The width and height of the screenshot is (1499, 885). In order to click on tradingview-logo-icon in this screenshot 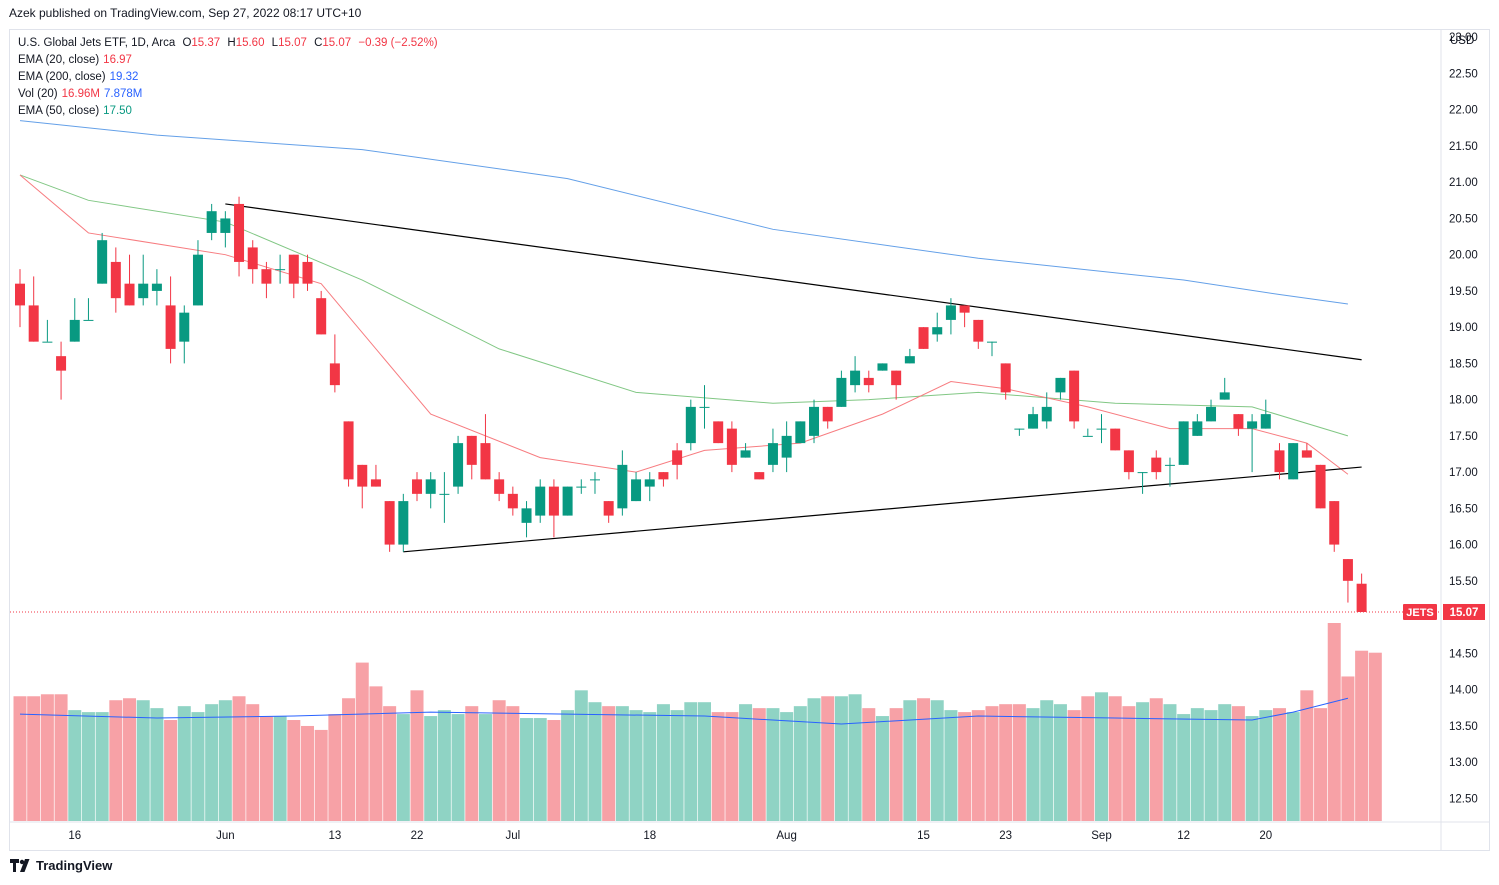, I will do `click(21, 865)`.